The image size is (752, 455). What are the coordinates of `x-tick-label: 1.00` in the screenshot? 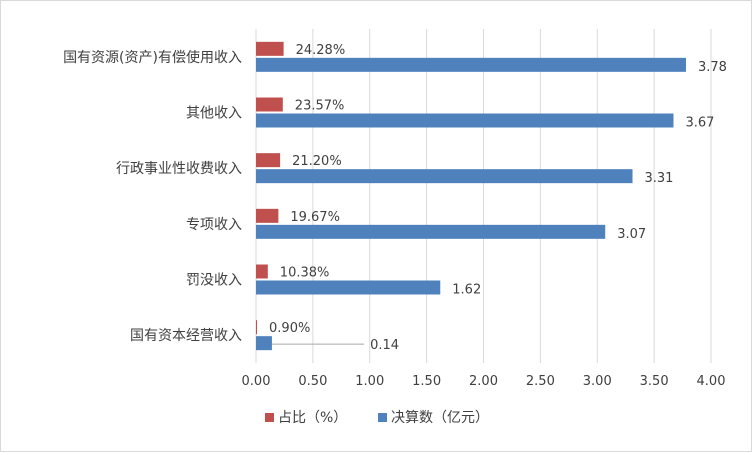 It's located at (369, 381).